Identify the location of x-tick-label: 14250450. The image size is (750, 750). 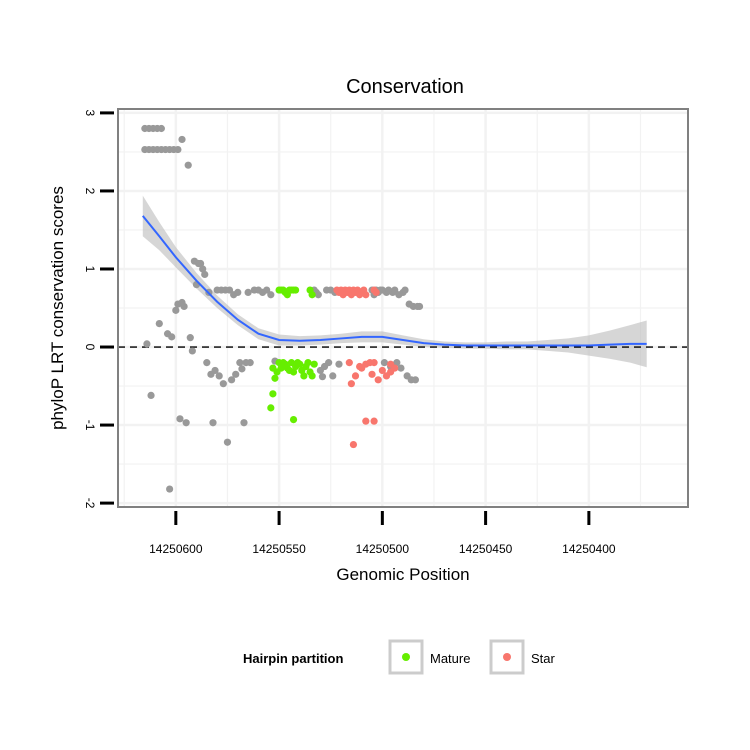
(486, 549).